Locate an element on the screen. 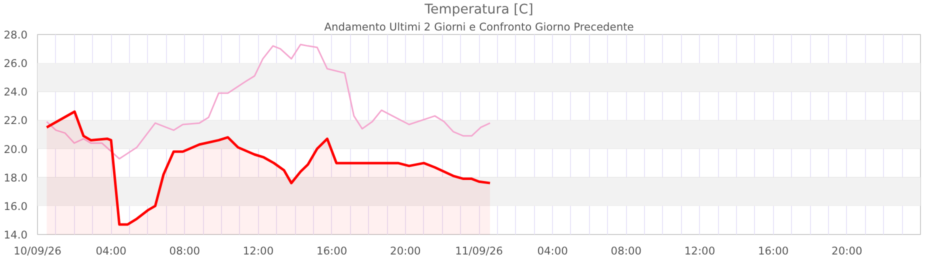 This screenshot has height=260, width=940. y-tick-label: 22.0 is located at coordinates (16, 121).